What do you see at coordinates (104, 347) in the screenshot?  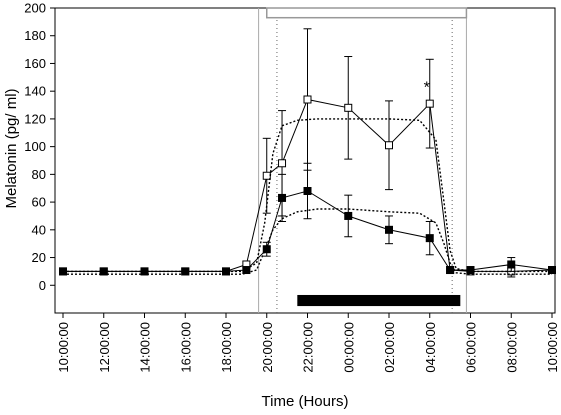 I see `x-tick-label: 12:00:00` at bounding box center [104, 347].